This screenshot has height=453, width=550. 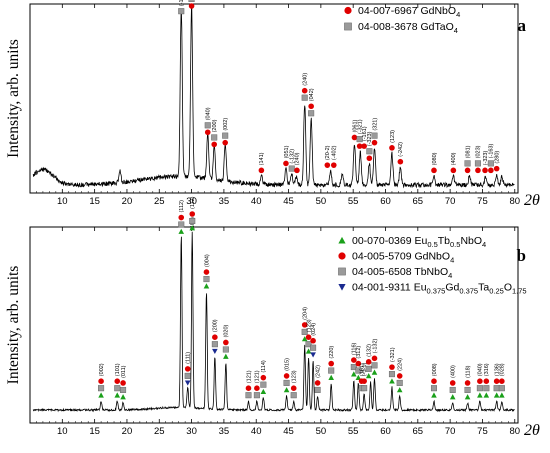 I want to click on peak-annotation: (-323), so click(x=369, y=146).